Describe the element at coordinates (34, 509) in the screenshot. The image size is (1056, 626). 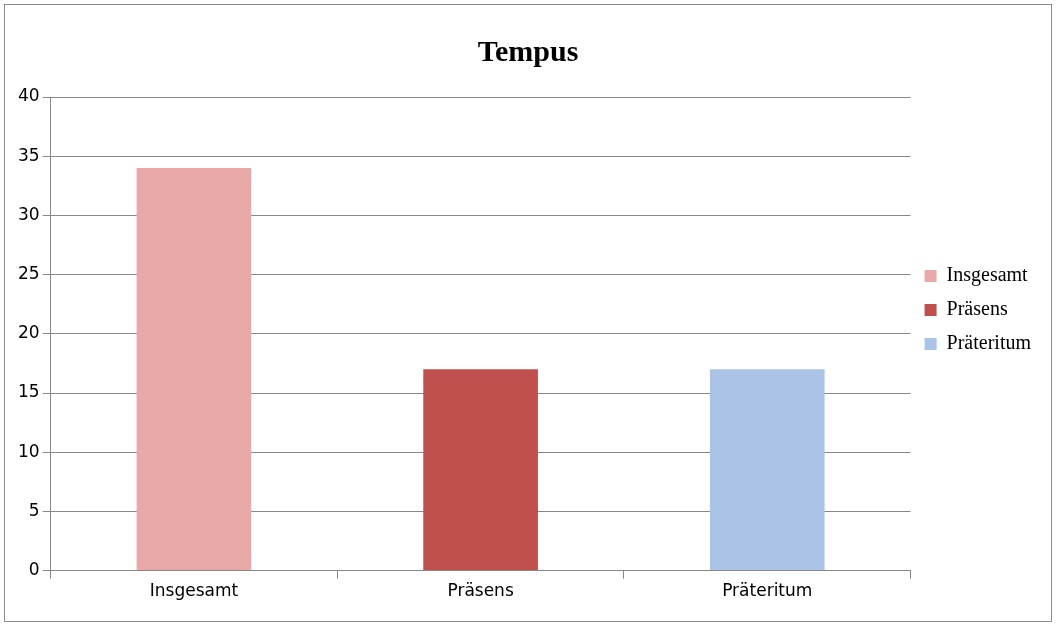
I see `y-tick-label: 5` at that location.